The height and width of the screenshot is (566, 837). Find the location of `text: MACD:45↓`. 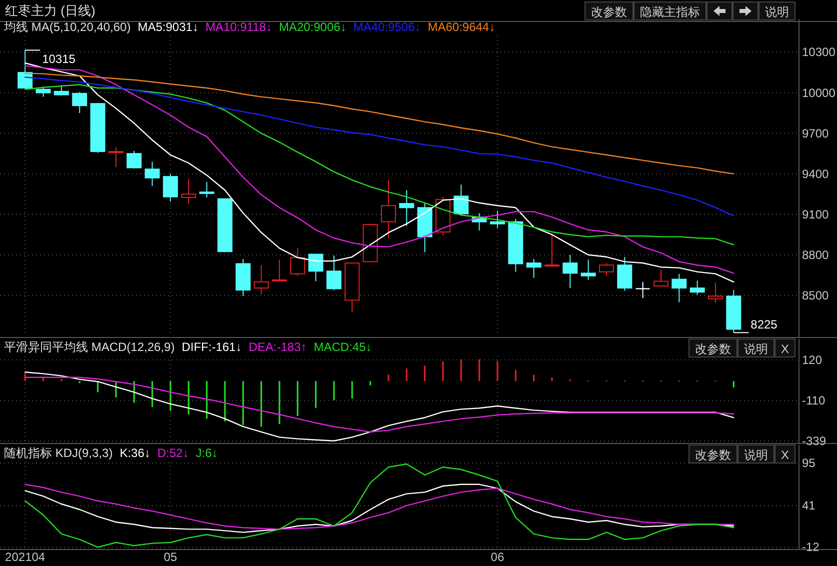

text: MACD:45↓ is located at coordinates (343, 347).